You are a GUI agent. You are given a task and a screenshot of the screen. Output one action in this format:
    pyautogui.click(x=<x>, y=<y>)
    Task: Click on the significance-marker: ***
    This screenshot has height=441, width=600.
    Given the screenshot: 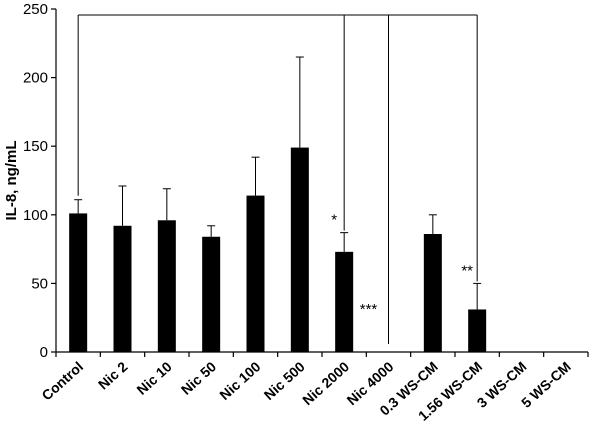 What is the action you would take?
    pyautogui.click(x=369, y=309)
    